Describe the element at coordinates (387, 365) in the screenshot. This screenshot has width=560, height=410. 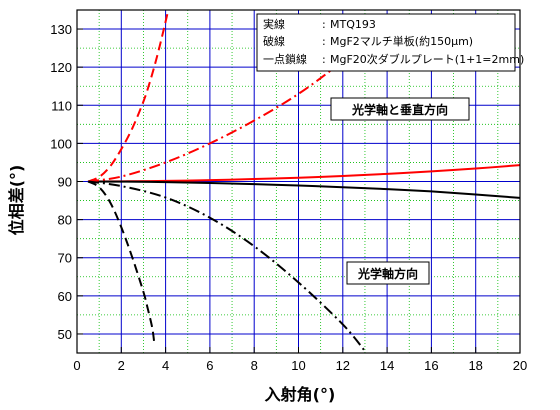
I see `x-tick-label: 14` at that location.